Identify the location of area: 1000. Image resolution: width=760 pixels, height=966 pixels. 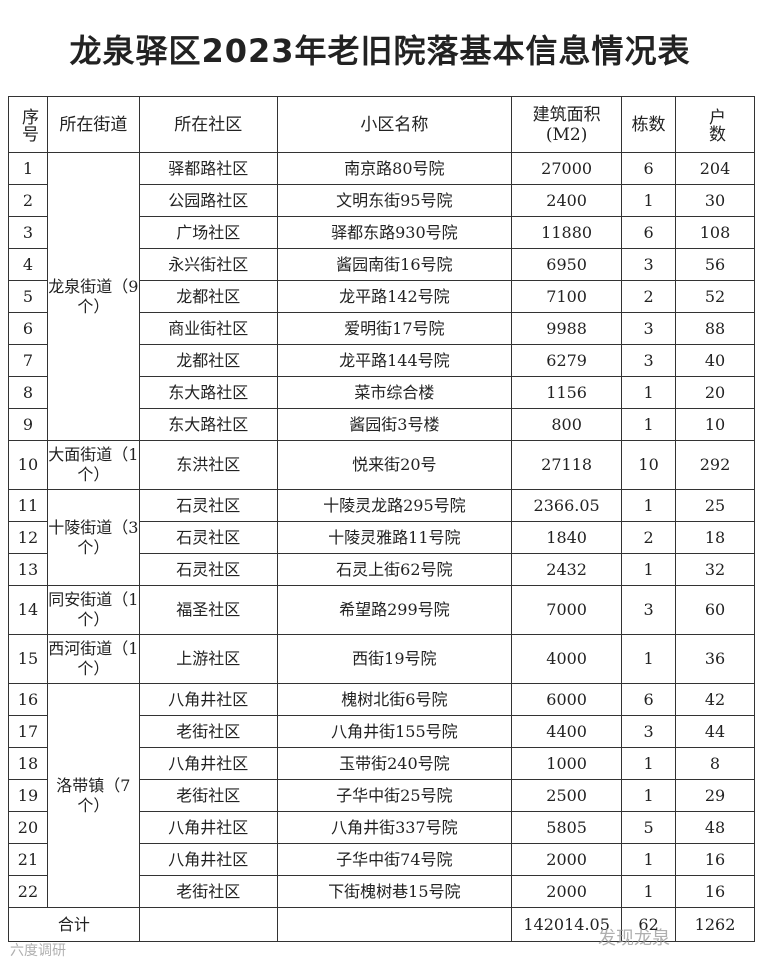
(567, 763).